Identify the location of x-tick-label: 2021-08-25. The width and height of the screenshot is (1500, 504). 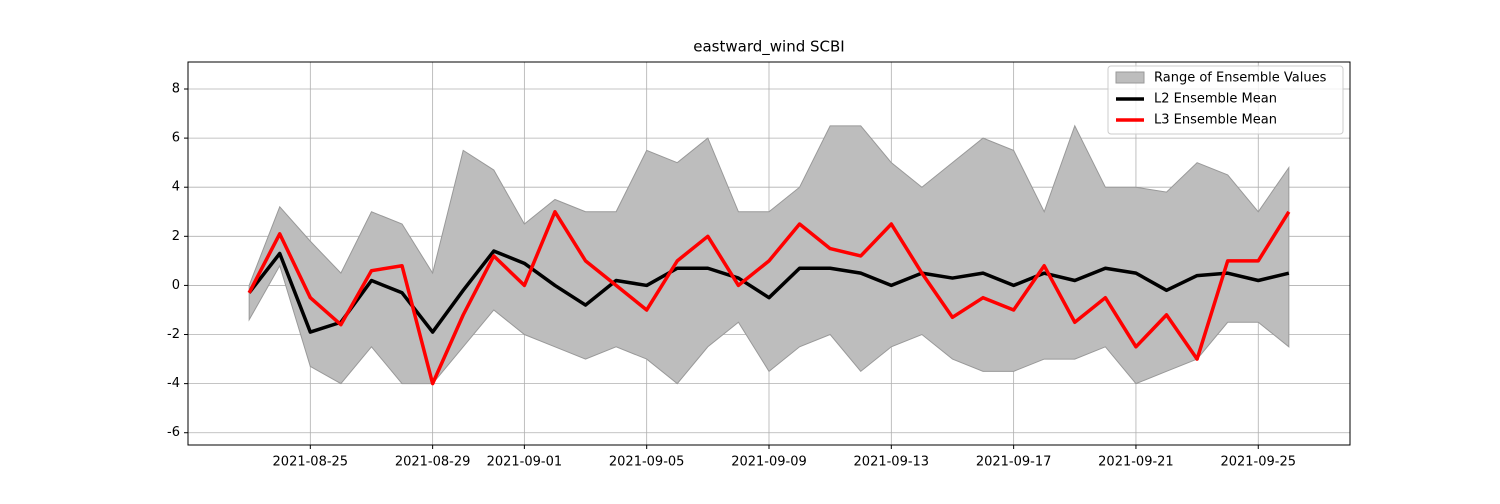
(311, 462).